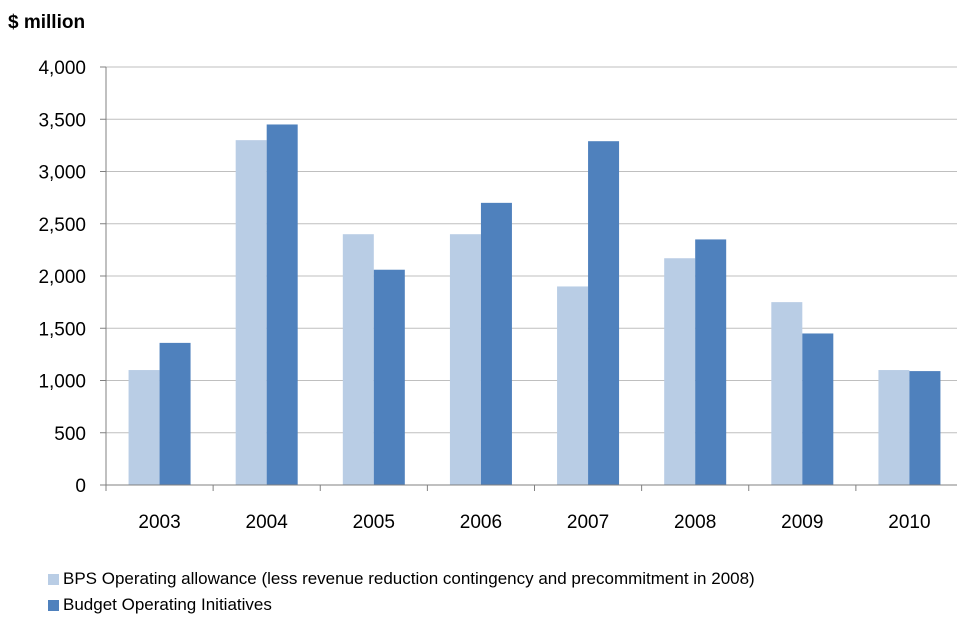 Image resolution: width=957 pixels, height=627 pixels. Describe the element at coordinates (909, 522) in the screenshot. I see `x-tick-label: 2010` at that location.